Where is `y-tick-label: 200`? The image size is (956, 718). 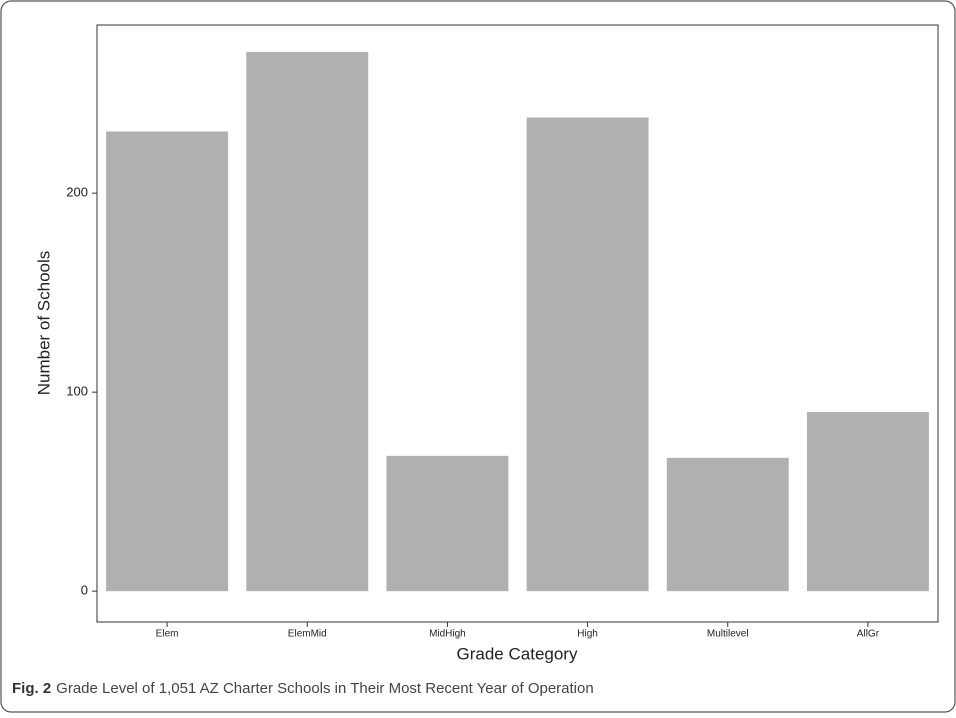
y-tick-label: 200 is located at coordinates (77, 192).